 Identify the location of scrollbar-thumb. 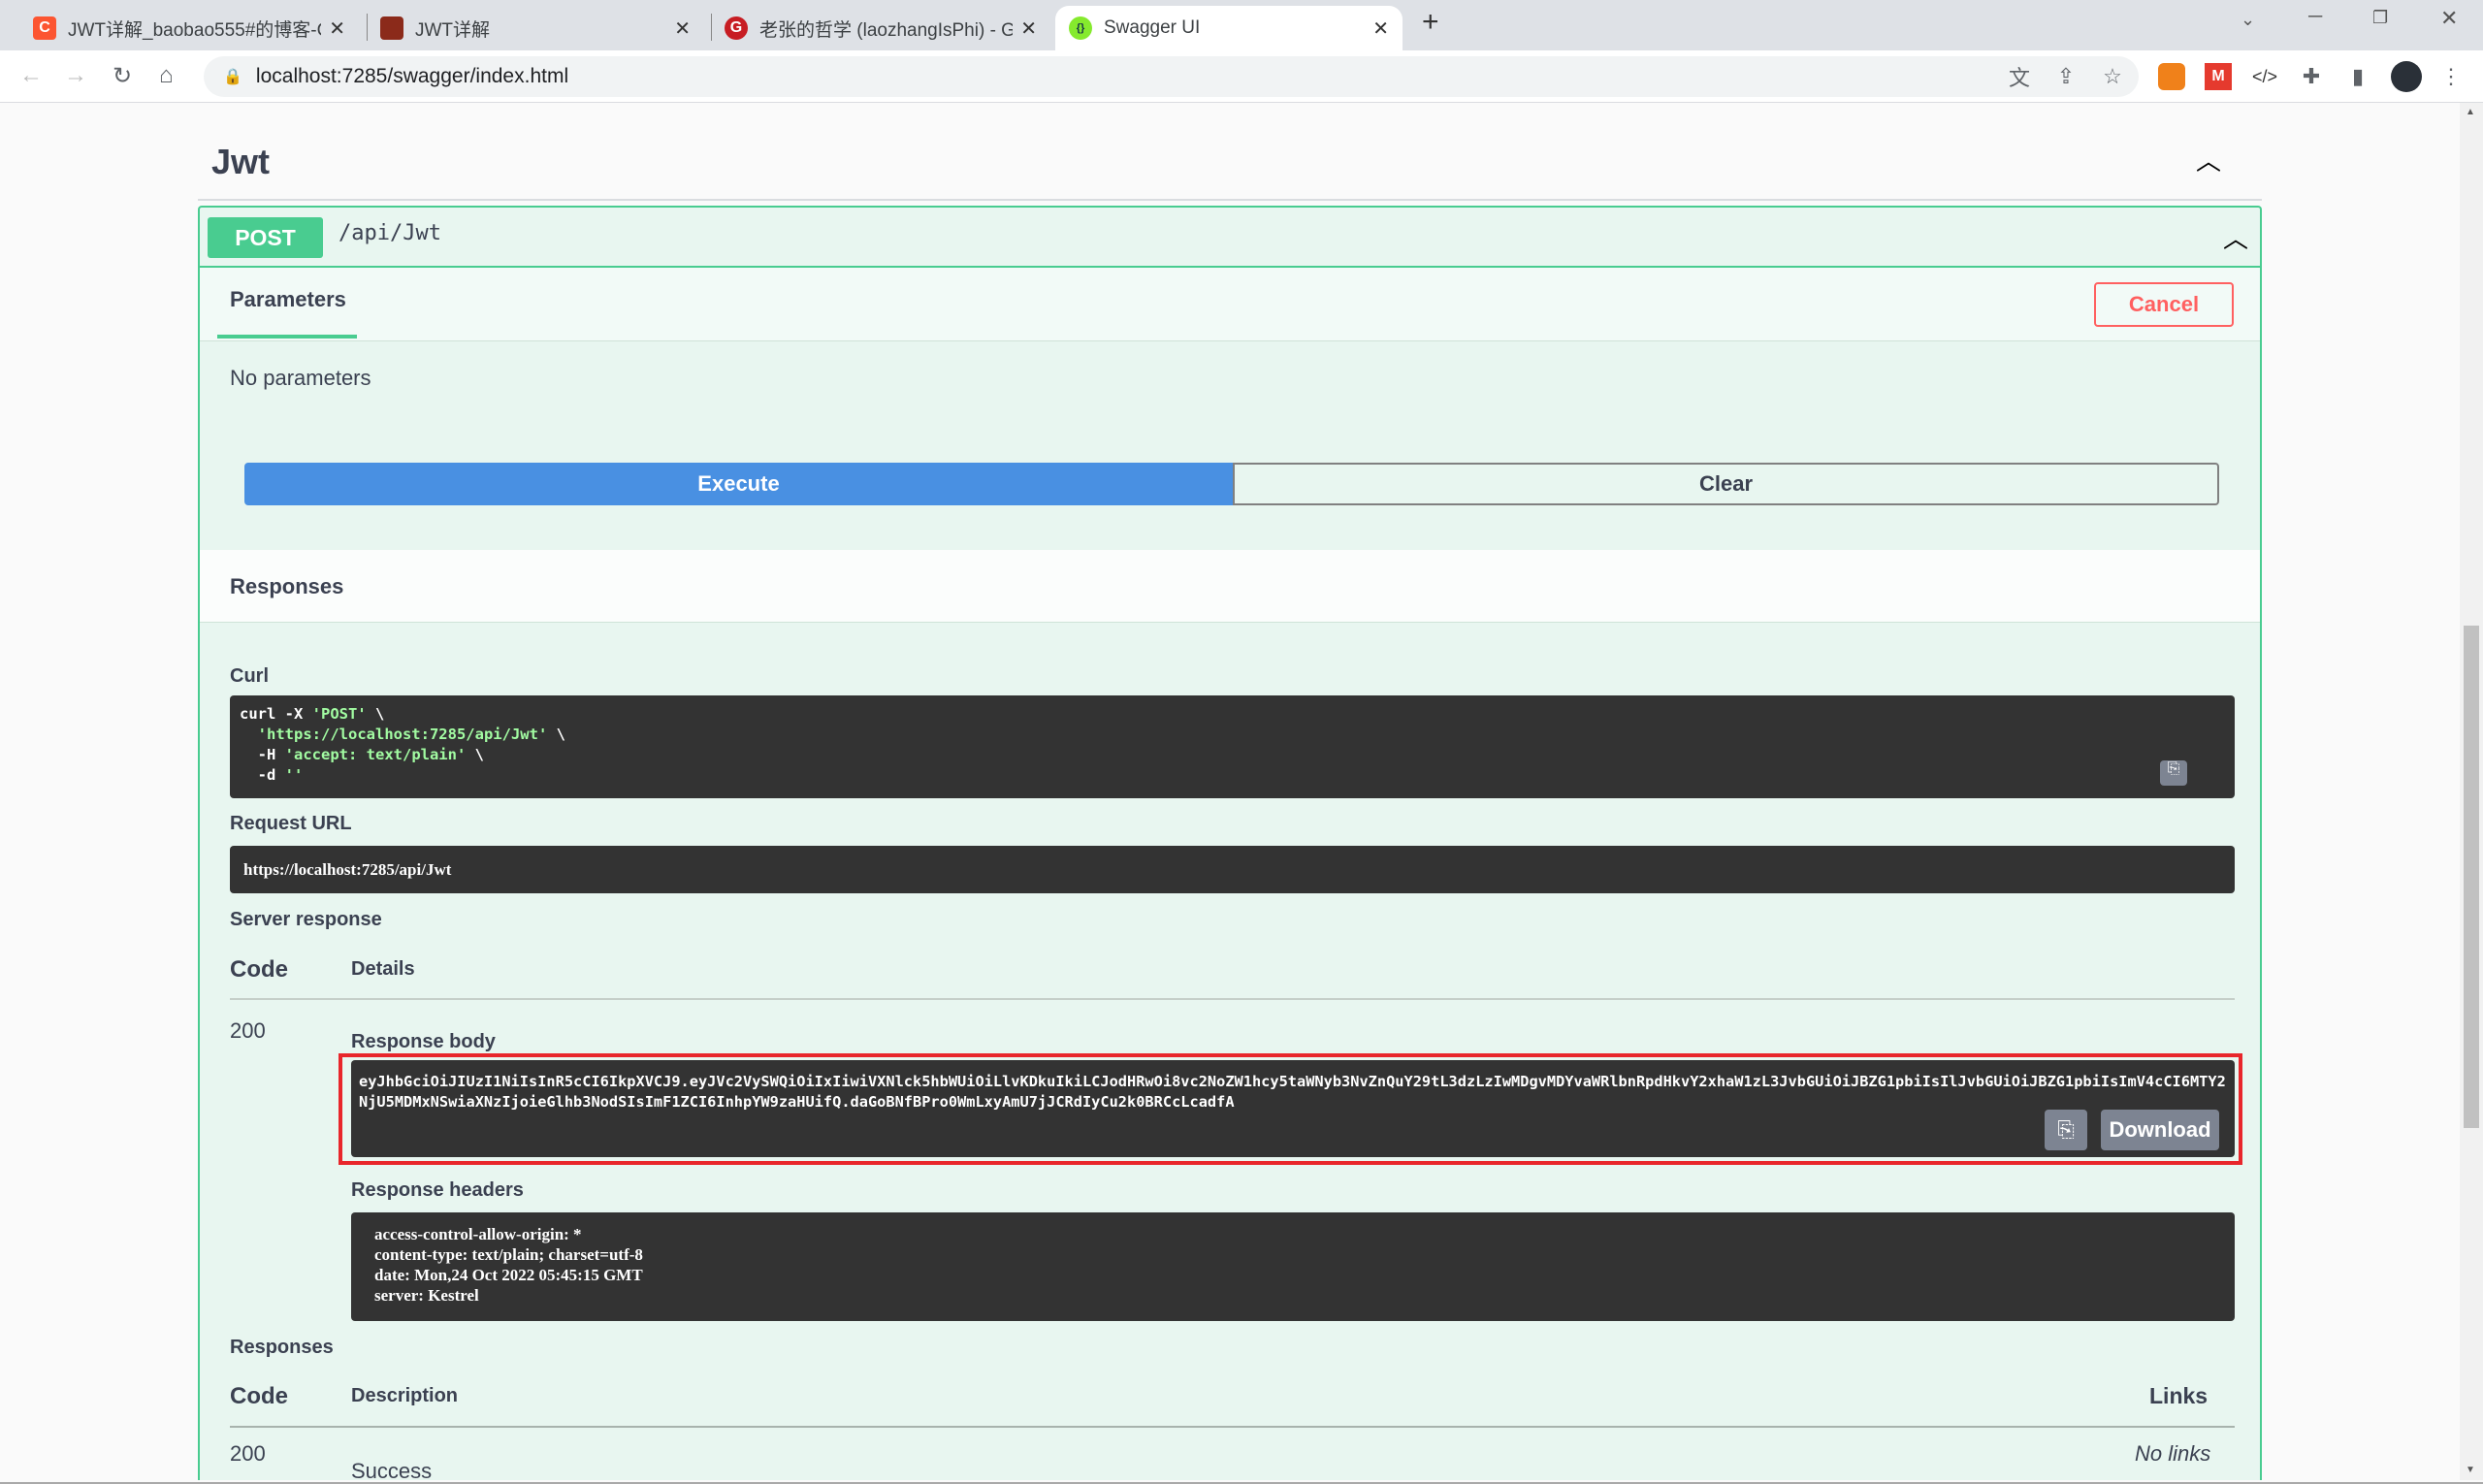
(2471, 877).